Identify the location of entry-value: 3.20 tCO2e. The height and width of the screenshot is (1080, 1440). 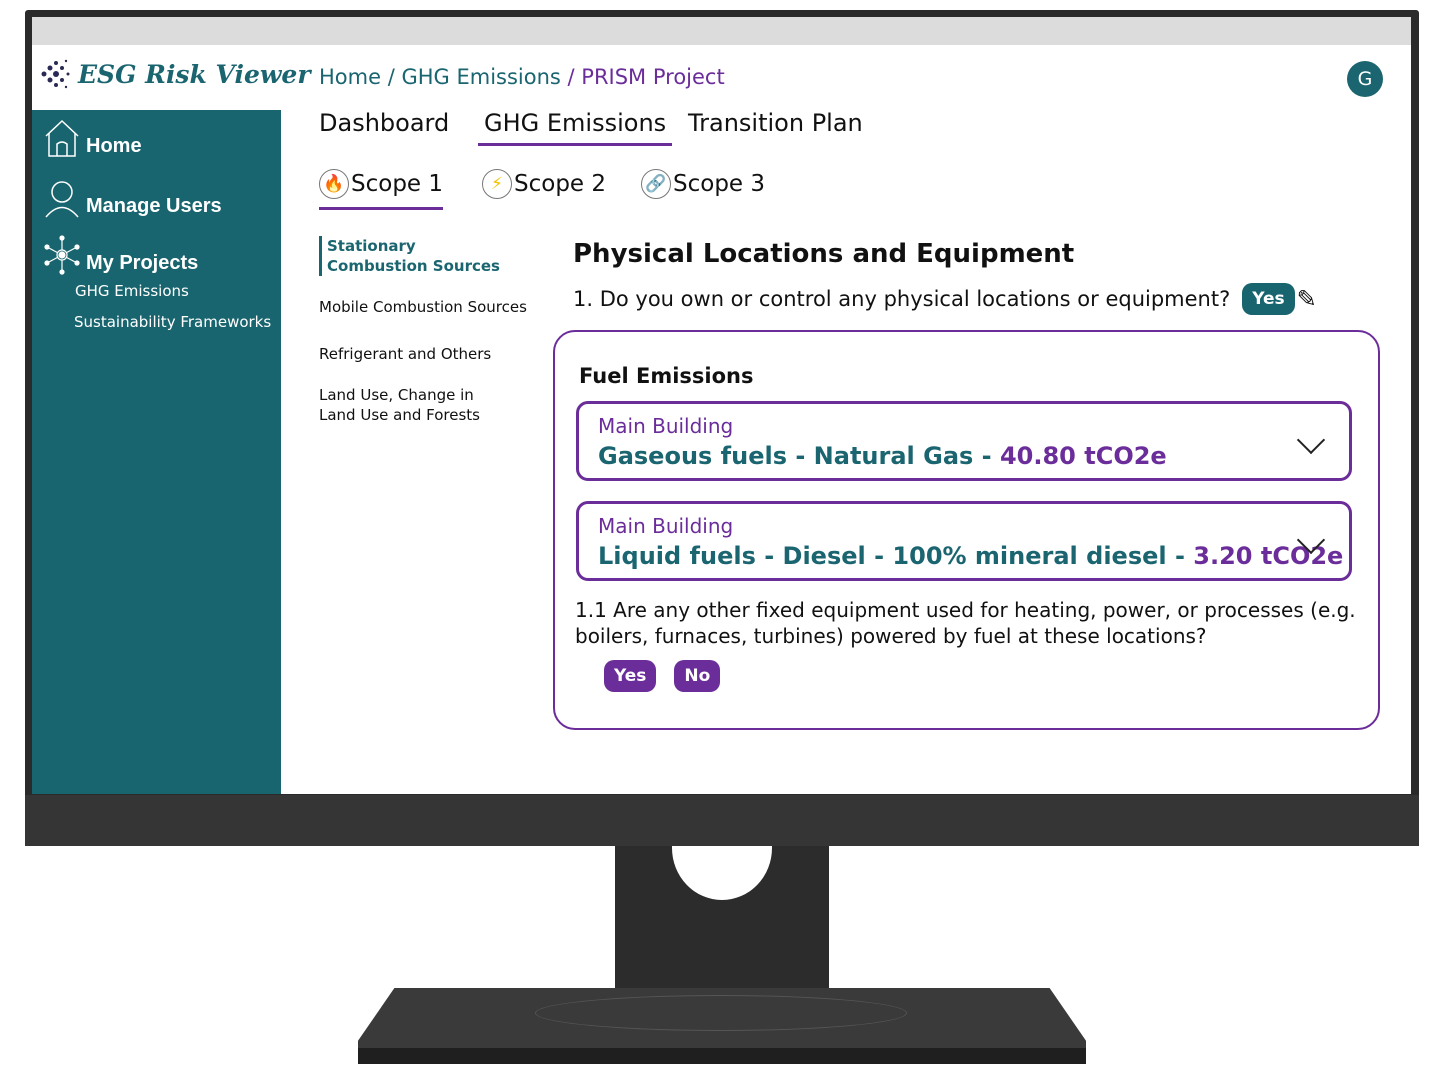
(1268, 556).